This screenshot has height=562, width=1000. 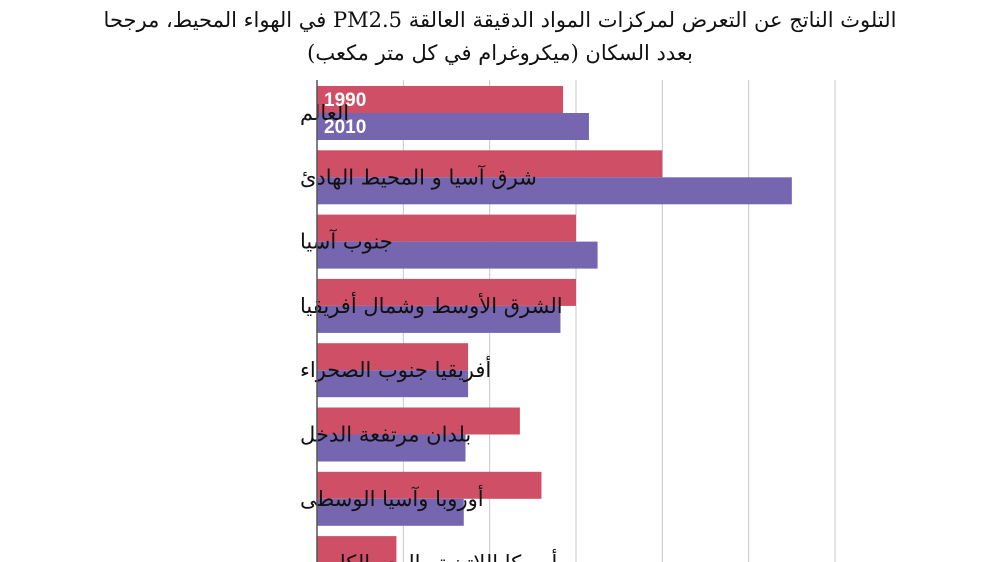 What do you see at coordinates (324, 113) in the screenshot?
I see `category-label: العالم` at bounding box center [324, 113].